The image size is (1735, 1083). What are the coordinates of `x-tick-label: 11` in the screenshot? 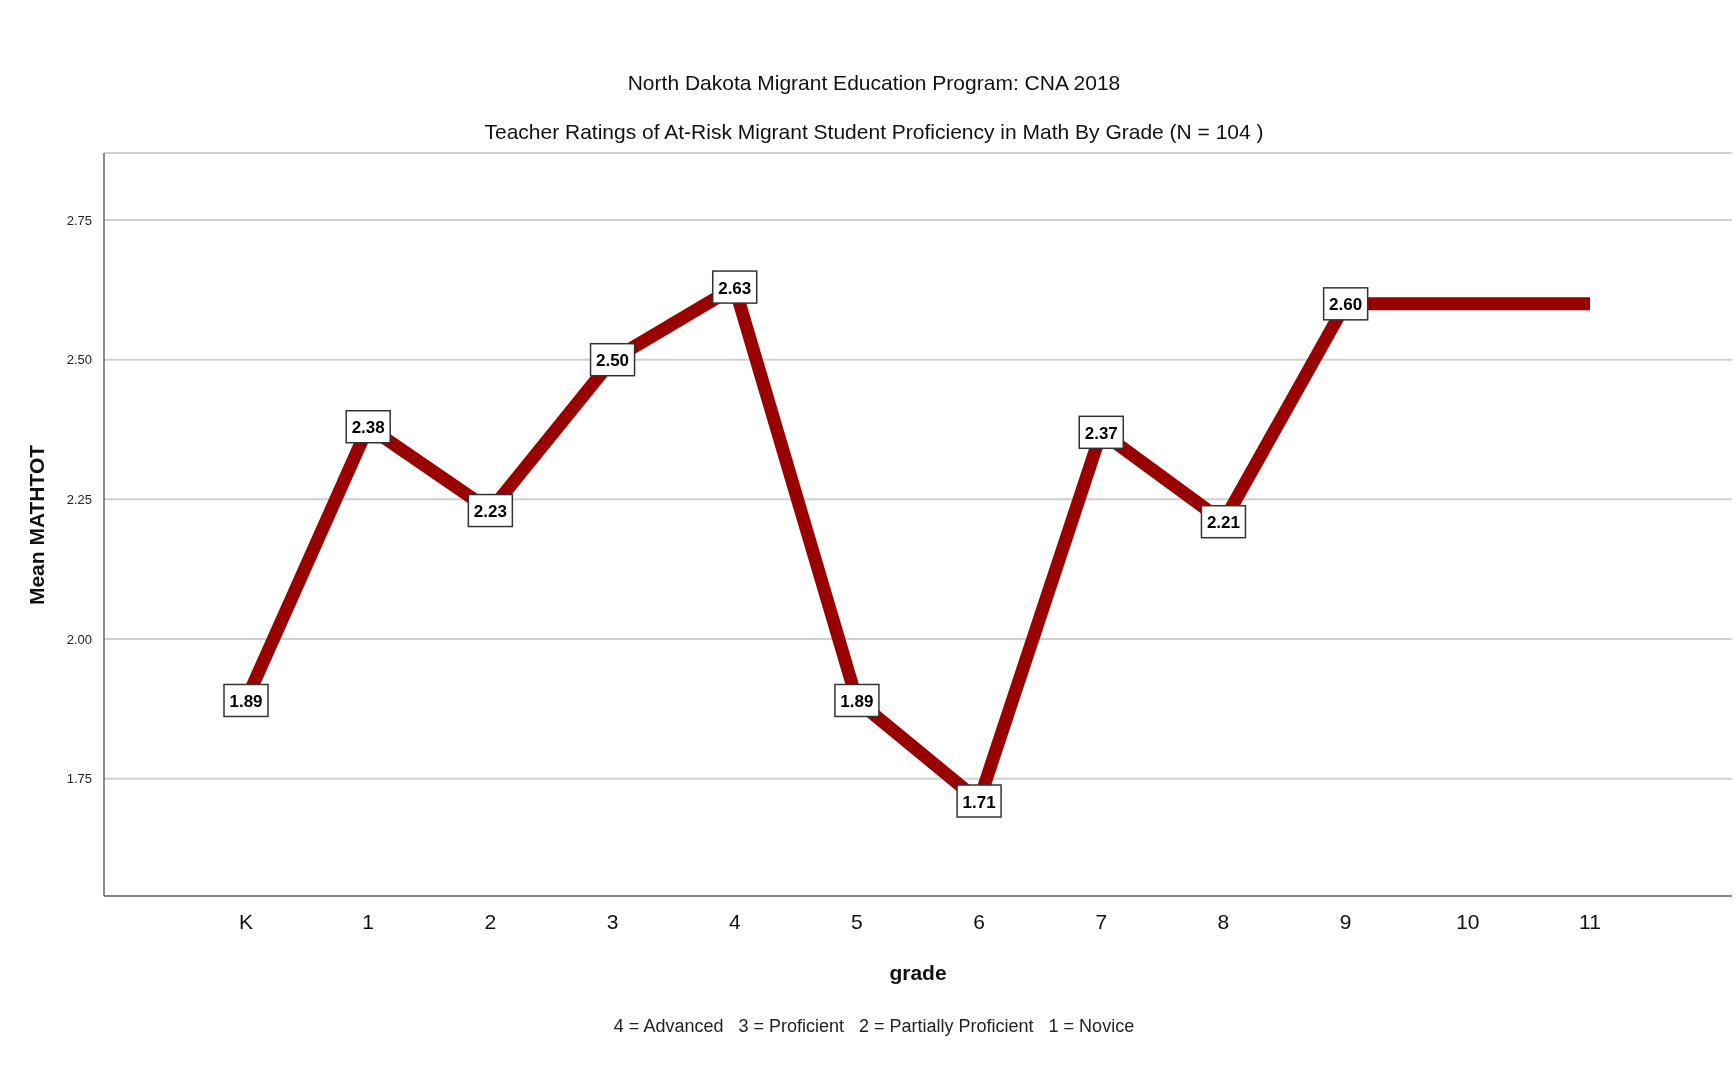 It's located at (1590, 921).